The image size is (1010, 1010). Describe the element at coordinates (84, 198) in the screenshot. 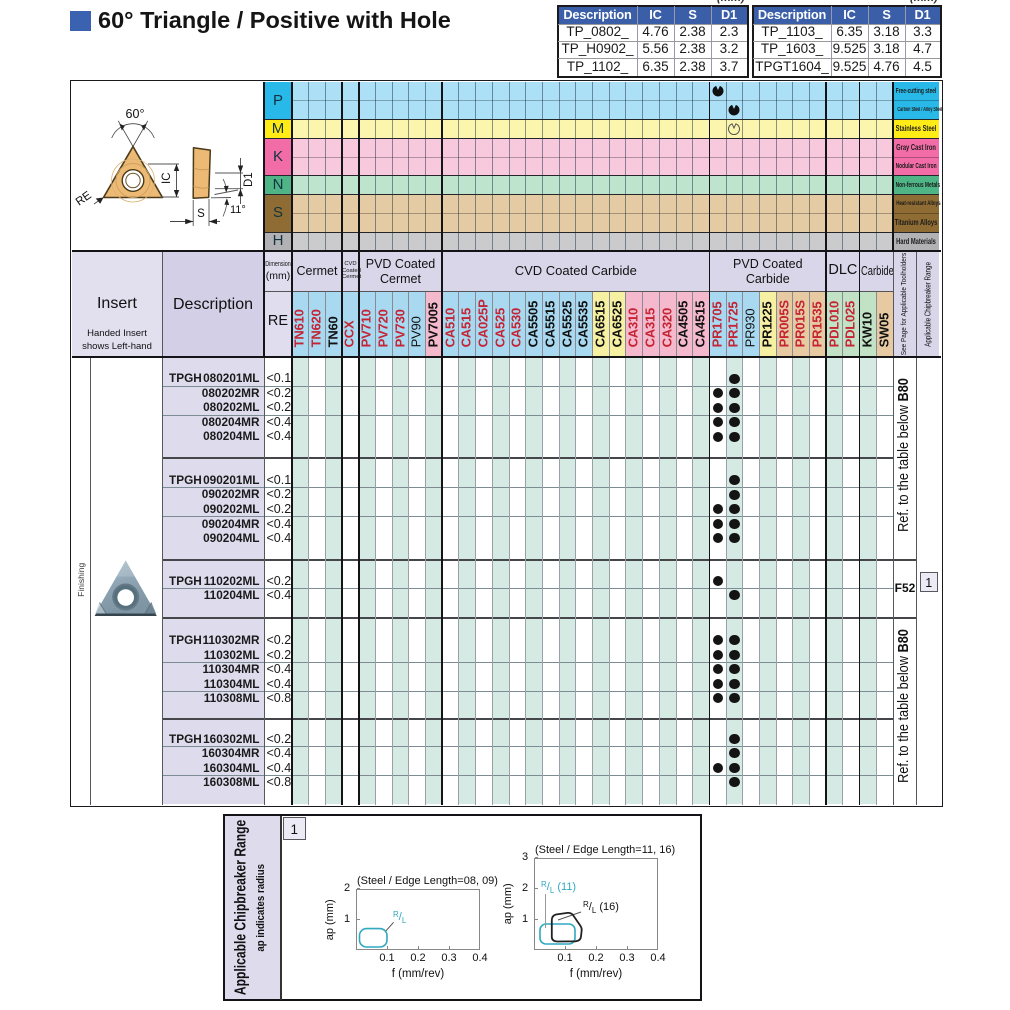

I see `svg-text: RE` at that location.